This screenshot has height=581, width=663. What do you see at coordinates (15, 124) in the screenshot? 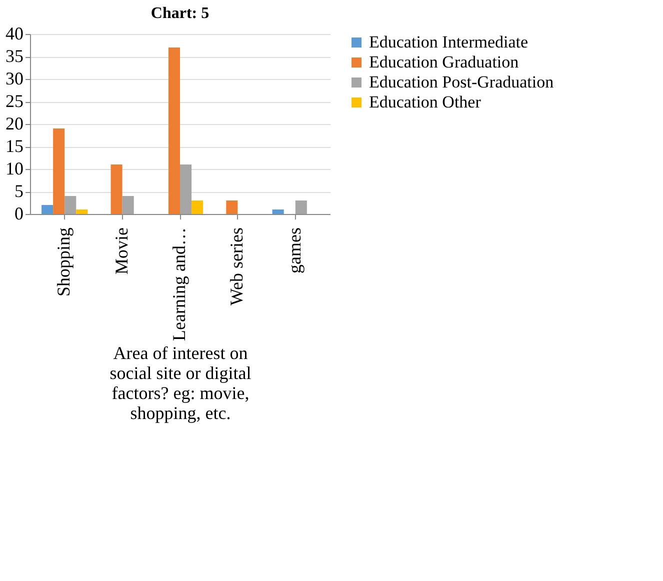
I see `y-tick-label: 20` at bounding box center [15, 124].